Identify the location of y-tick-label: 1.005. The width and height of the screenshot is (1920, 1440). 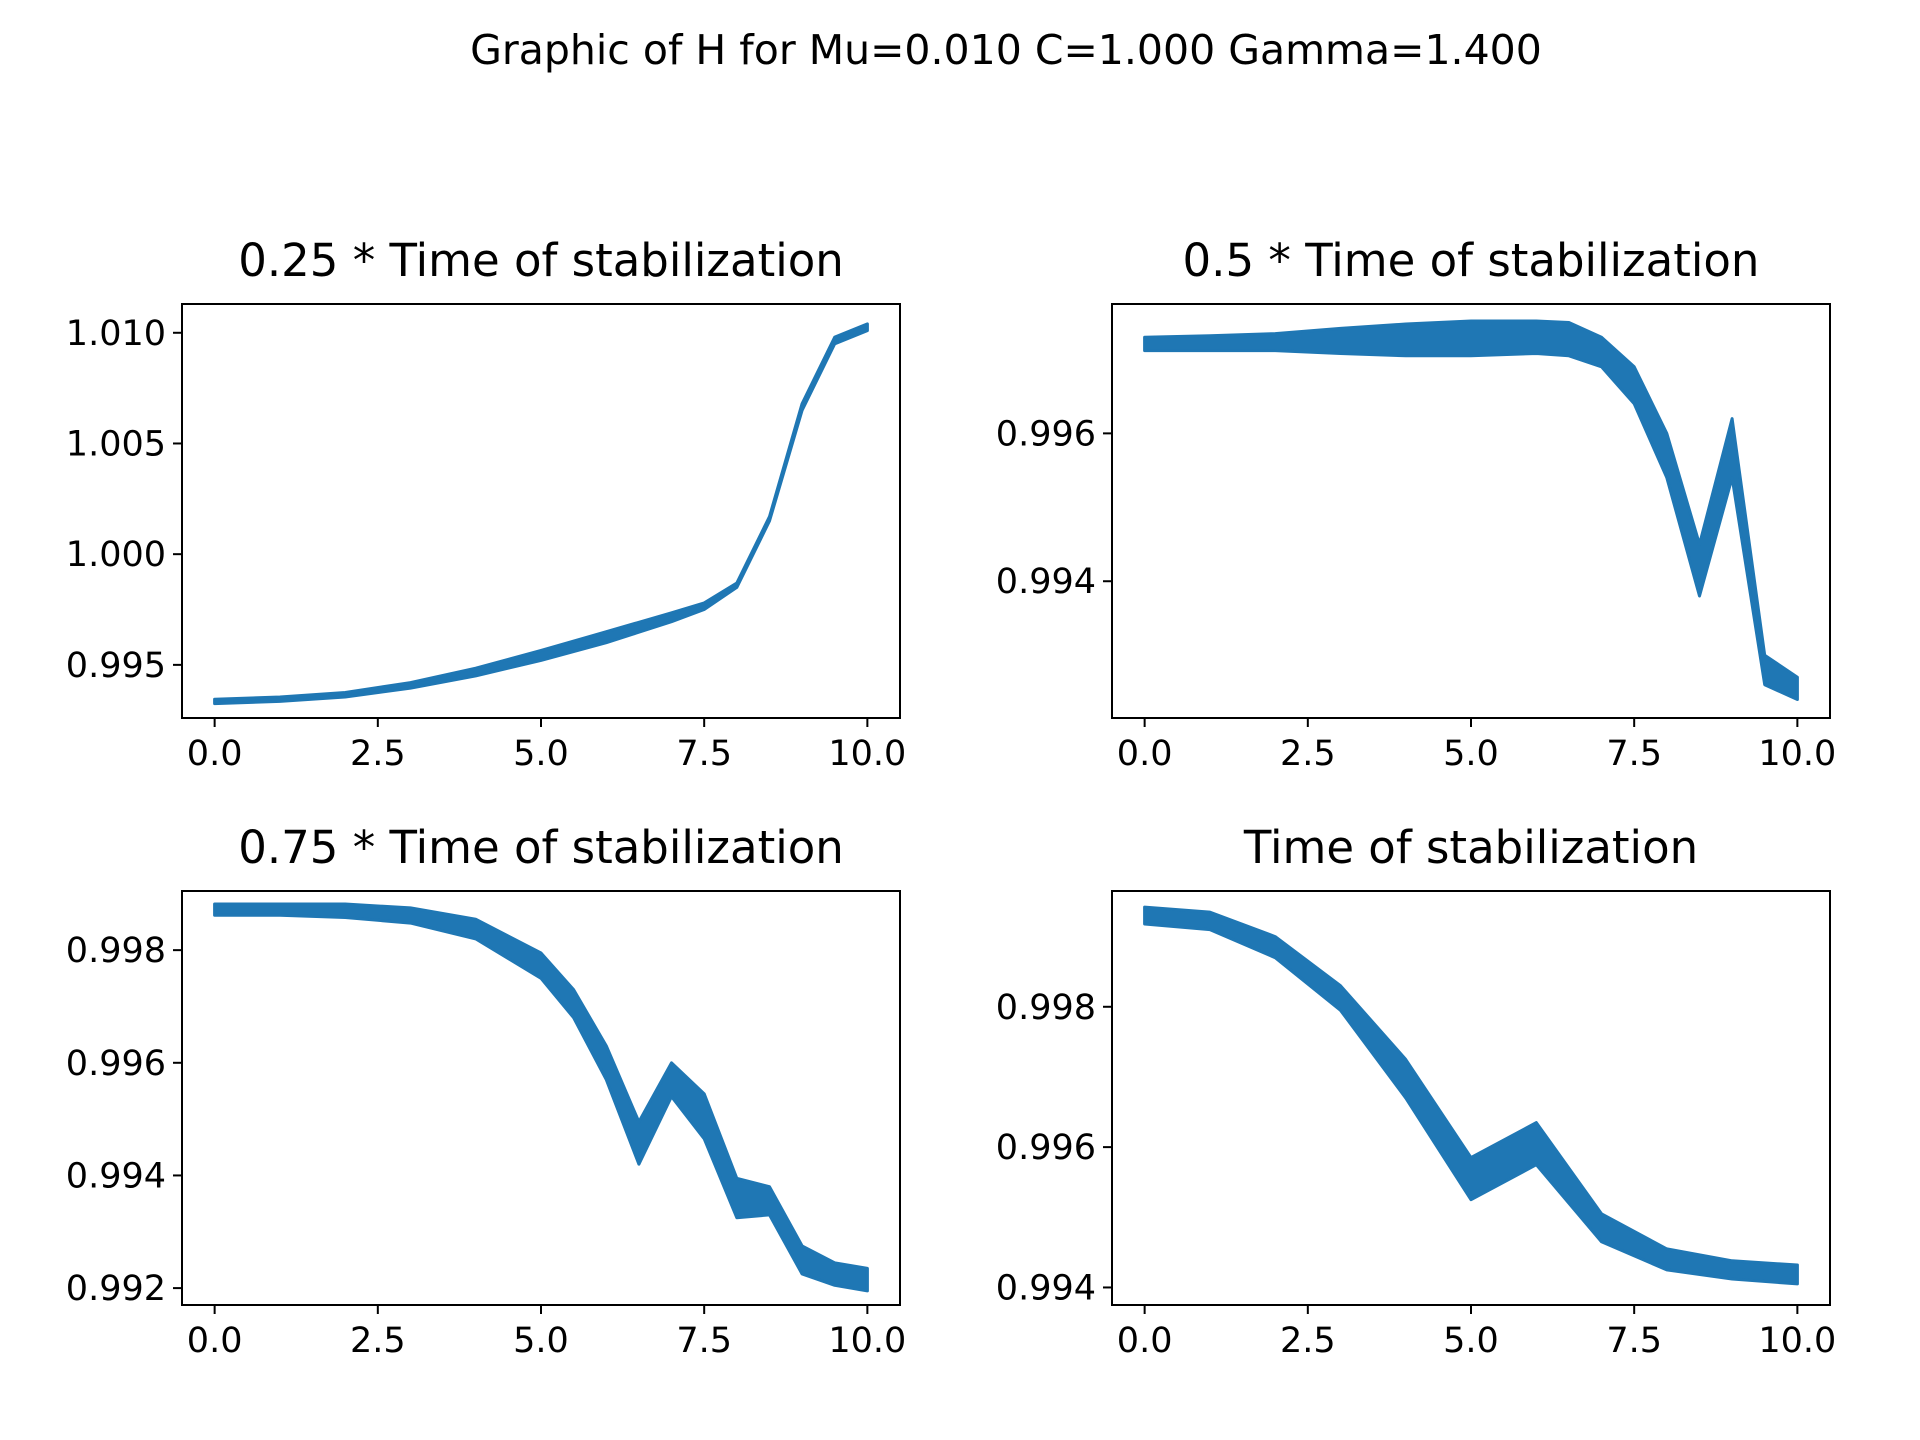
(116, 444).